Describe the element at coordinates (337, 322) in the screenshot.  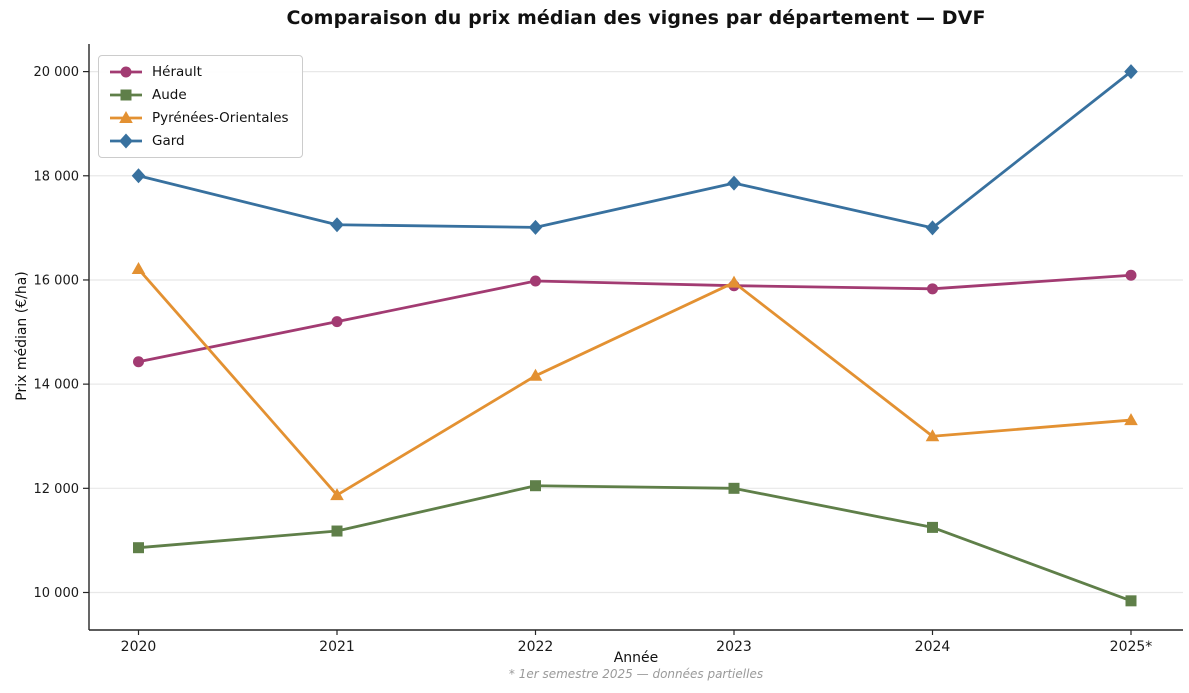
I see `point-herault-2021` at that location.